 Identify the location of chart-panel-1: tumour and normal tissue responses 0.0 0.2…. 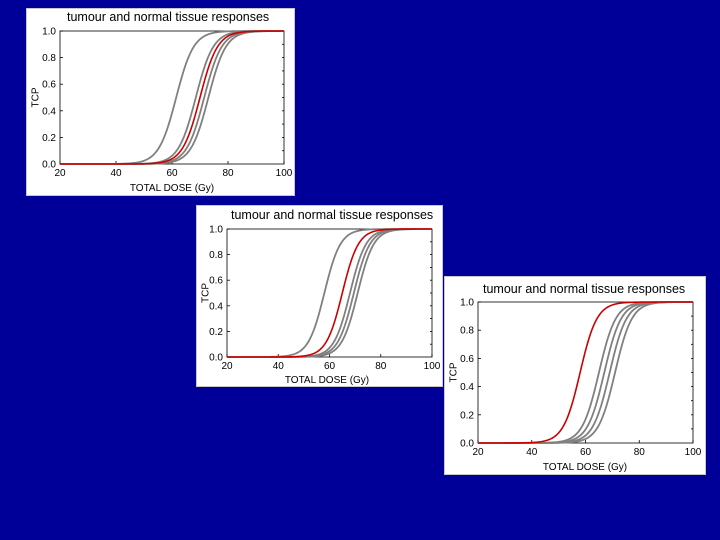
(160, 102).